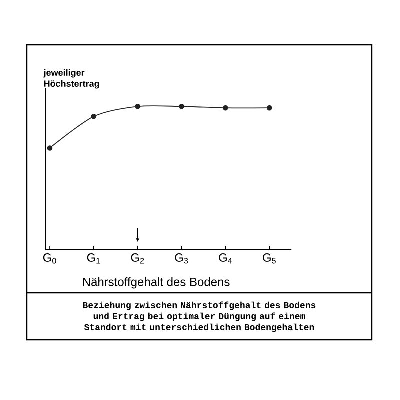  What do you see at coordinates (181, 259) in the screenshot?
I see `x-tick-label: G$_{3}$` at bounding box center [181, 259].